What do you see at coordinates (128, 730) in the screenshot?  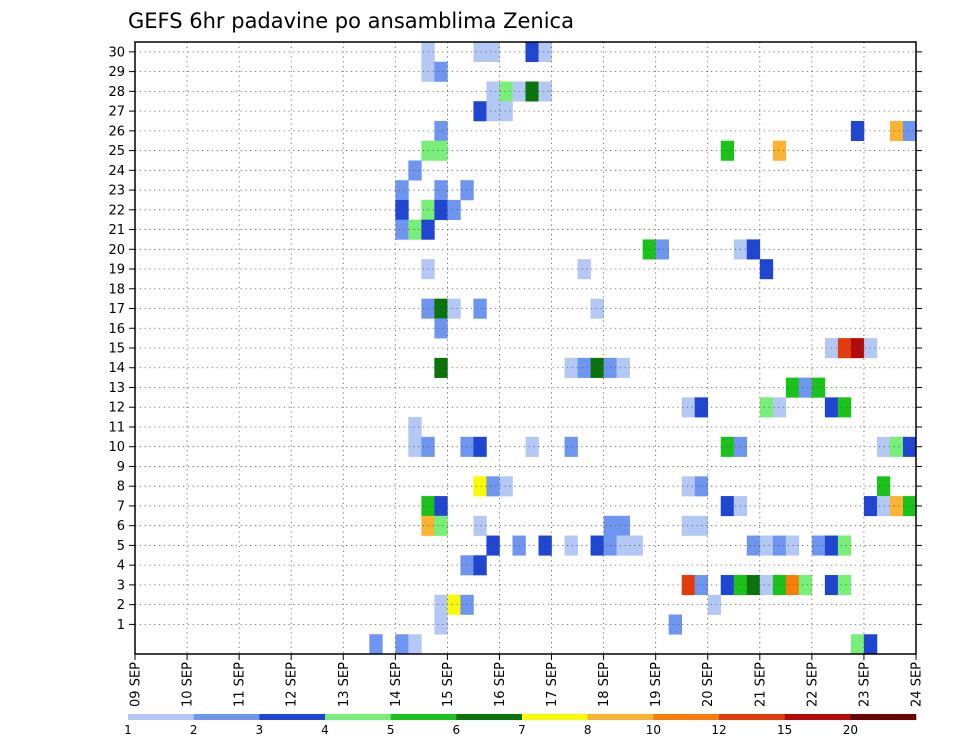 I see `colorbar-label: 1` at bounding box center [128, 730].